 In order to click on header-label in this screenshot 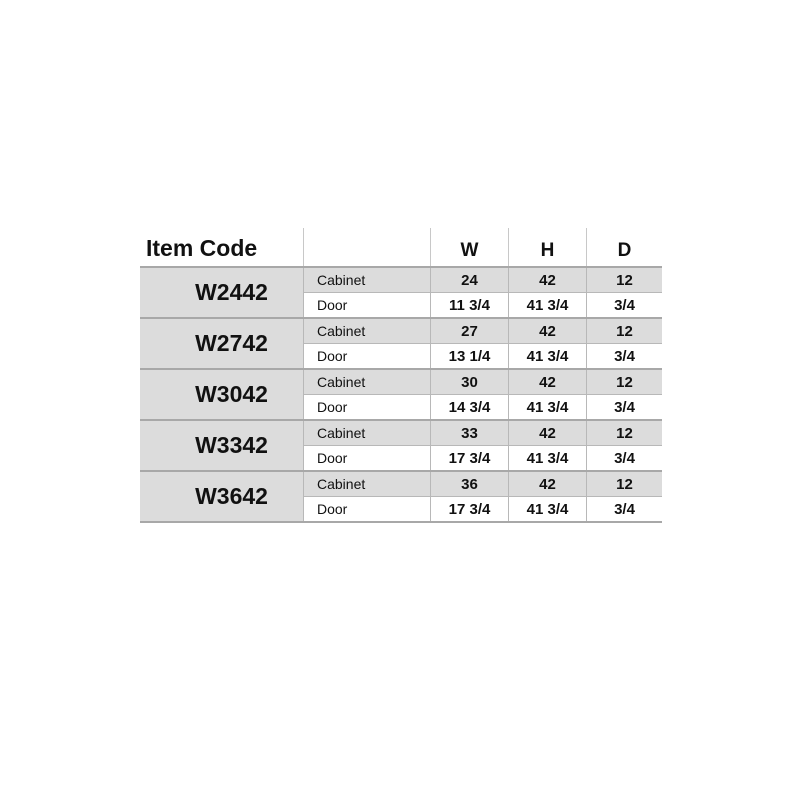, I will do `click(366, 247)`.